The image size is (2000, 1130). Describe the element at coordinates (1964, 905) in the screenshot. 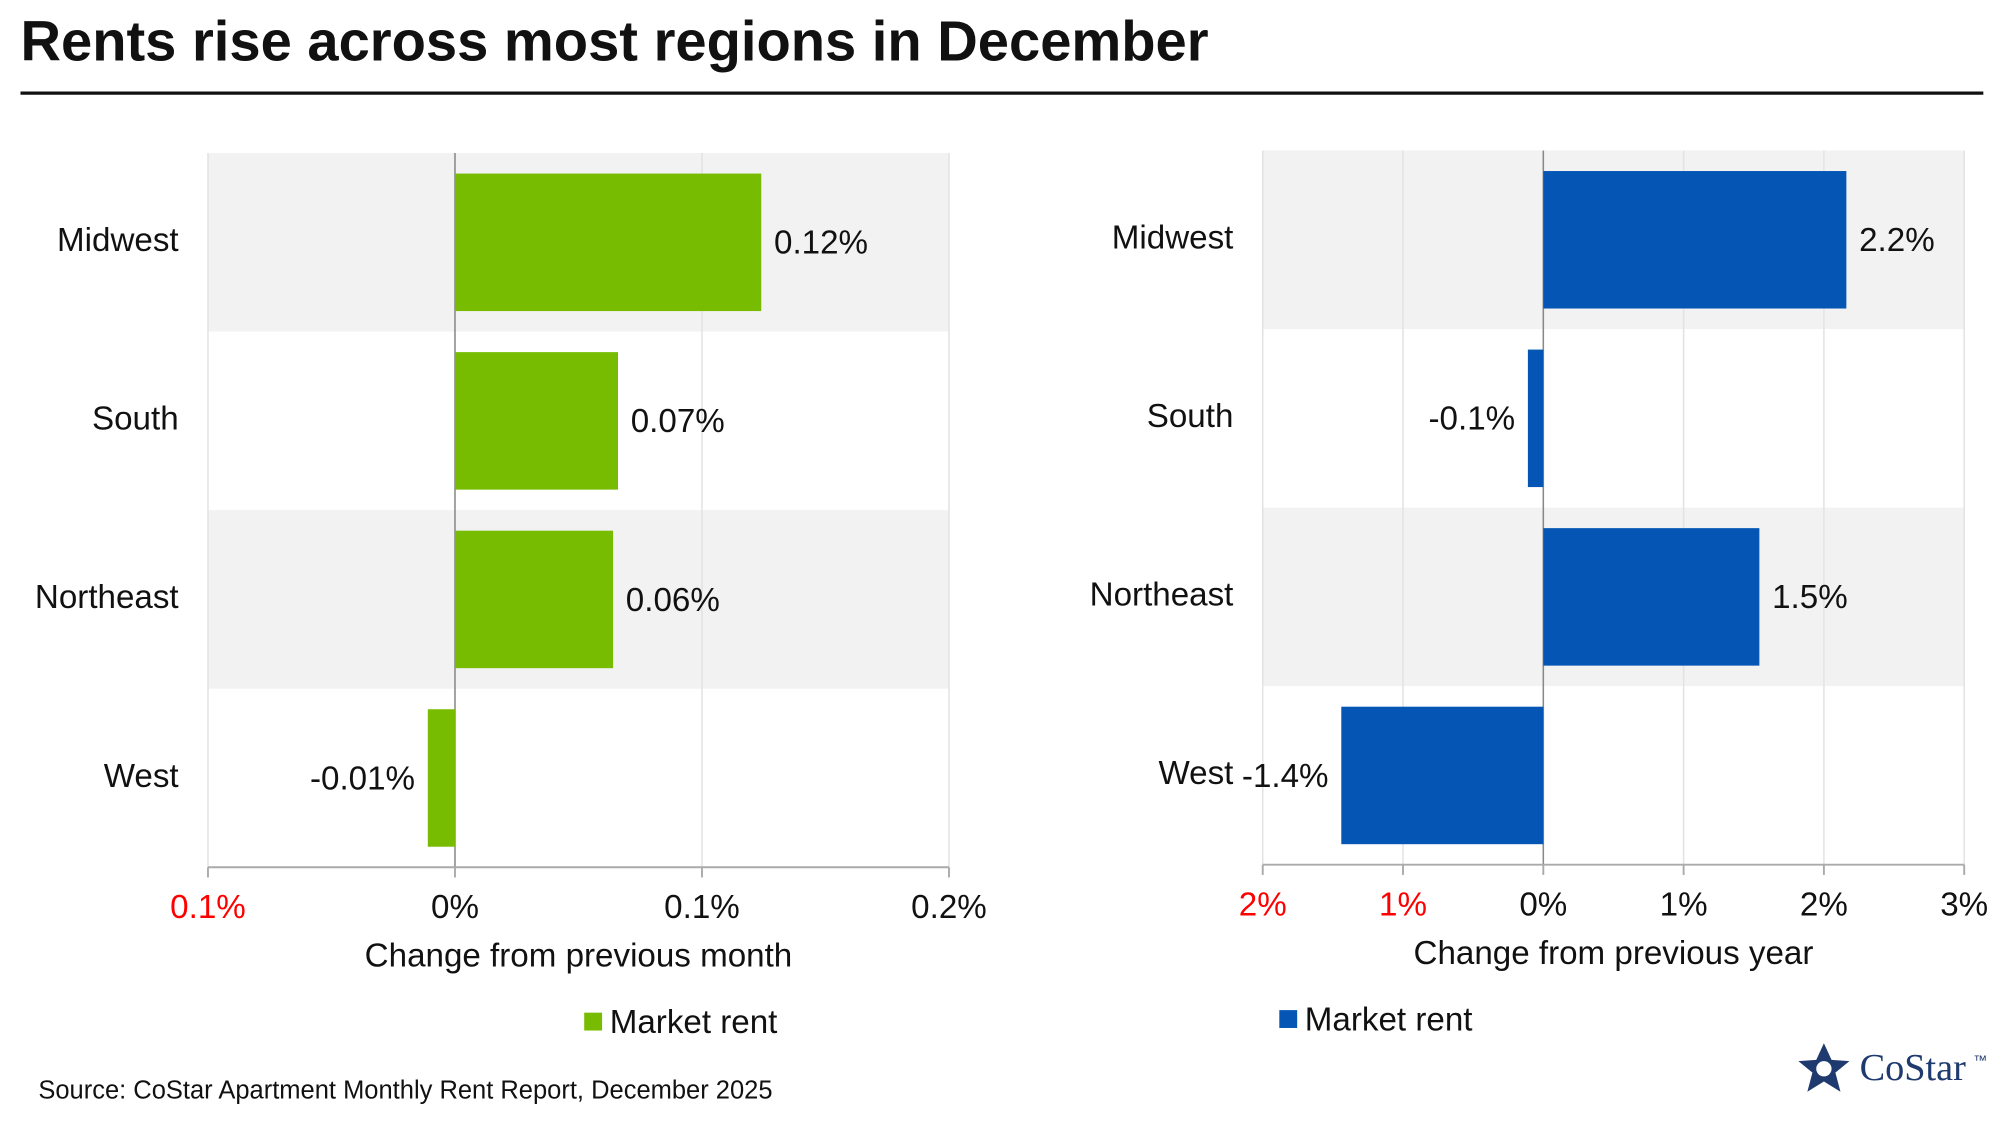

I see `x-tick-label: 3%` at that location.